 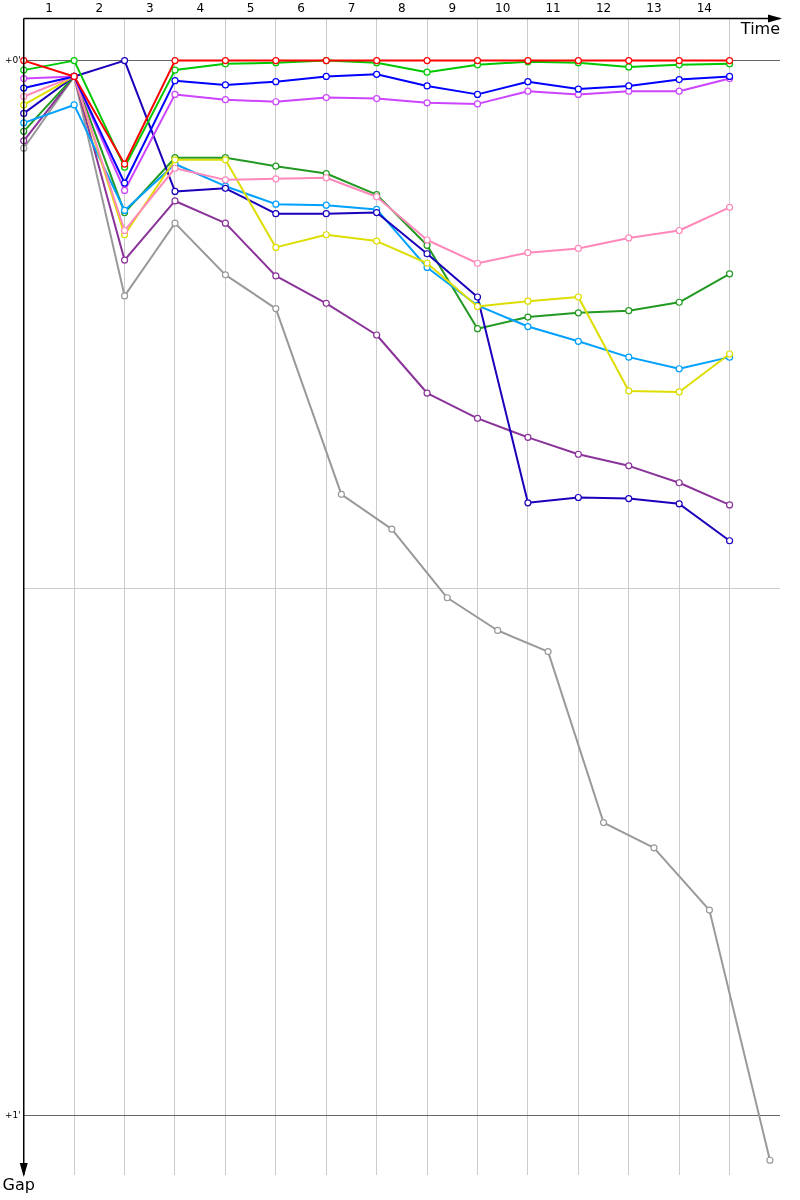 What do you see at coordinates (654, 8) in the screenshot?
I see `x-tick-label: 13` at bounding box center [654, 8].